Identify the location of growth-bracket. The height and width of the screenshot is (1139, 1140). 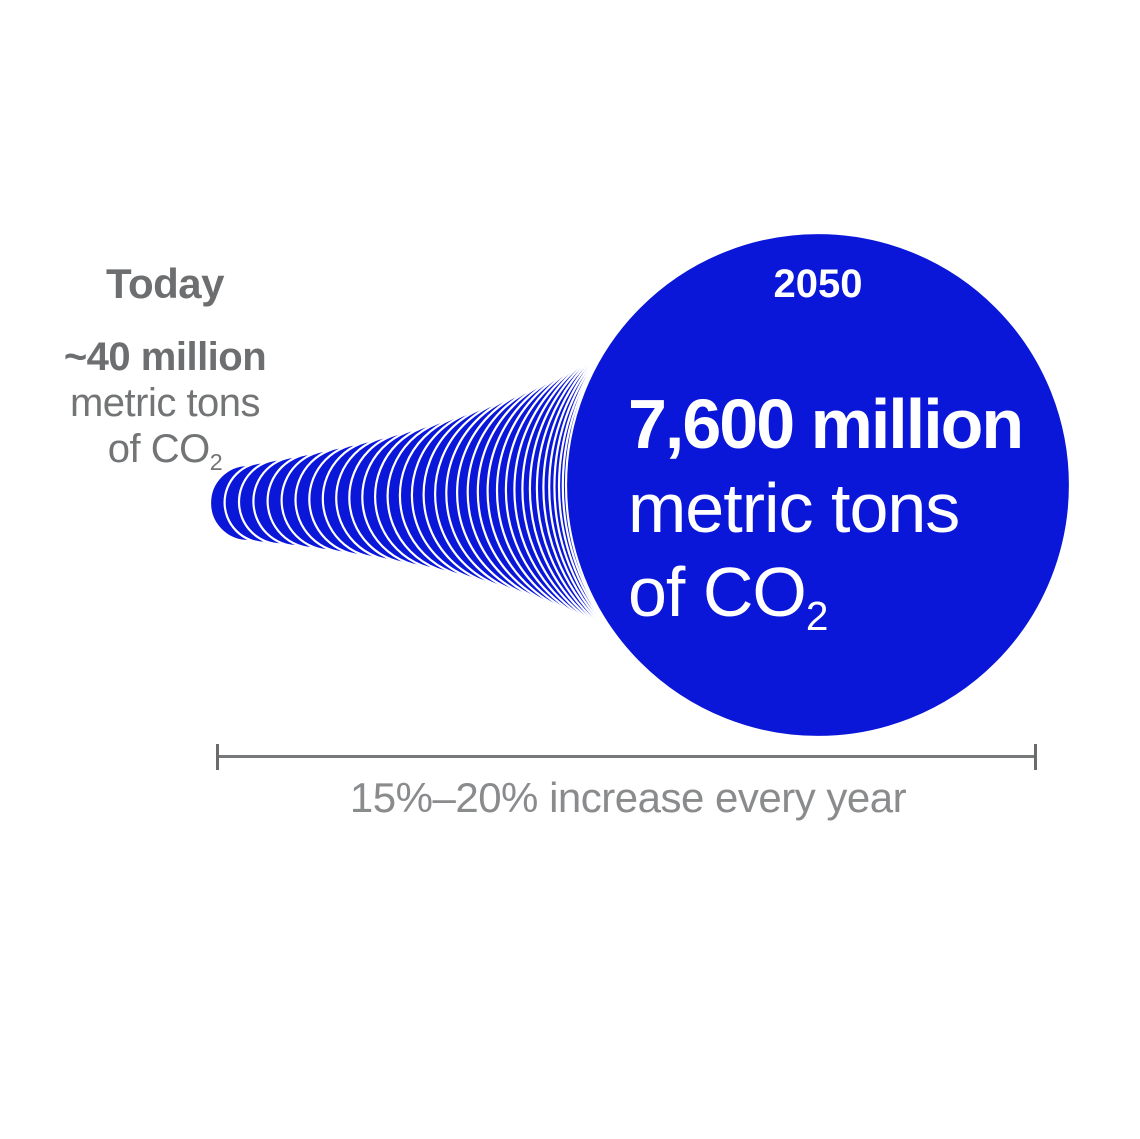
(626, 757).